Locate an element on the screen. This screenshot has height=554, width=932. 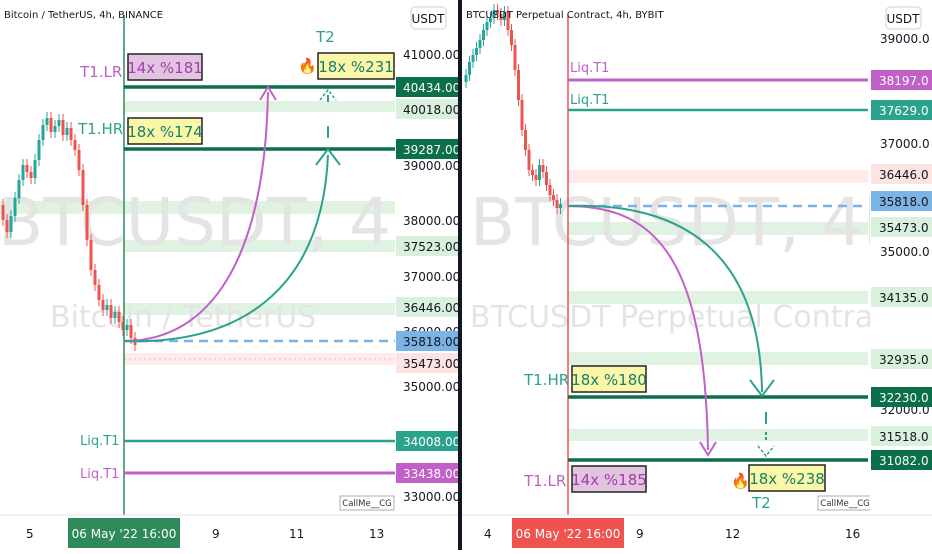
price-label: 35473.00 is located at coordinates (431, 364).